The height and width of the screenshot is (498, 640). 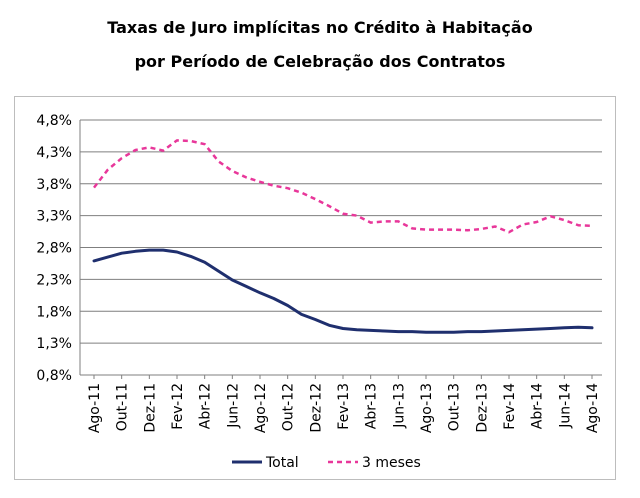 What do you see at coordinates (54, 153) in the screenshot?
I see `y-tick-label: 4,3%` at bounding box center [54, 153].